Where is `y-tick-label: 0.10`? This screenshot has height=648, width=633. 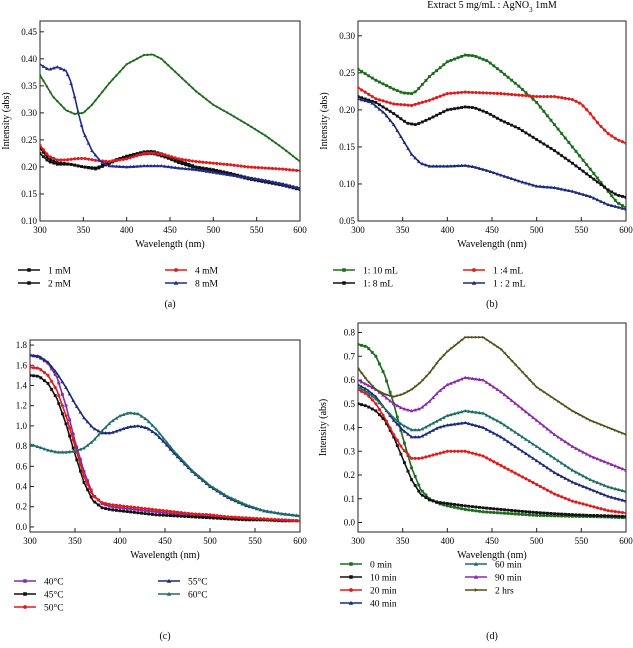
y-tick-label: 0.10 is located at coordinates (347, 184).